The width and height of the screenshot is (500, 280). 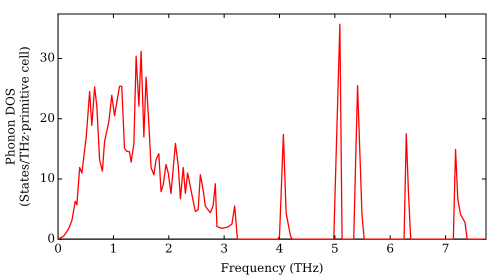 I want to click on x-tick-label: 4, so click(x=280, y=249).